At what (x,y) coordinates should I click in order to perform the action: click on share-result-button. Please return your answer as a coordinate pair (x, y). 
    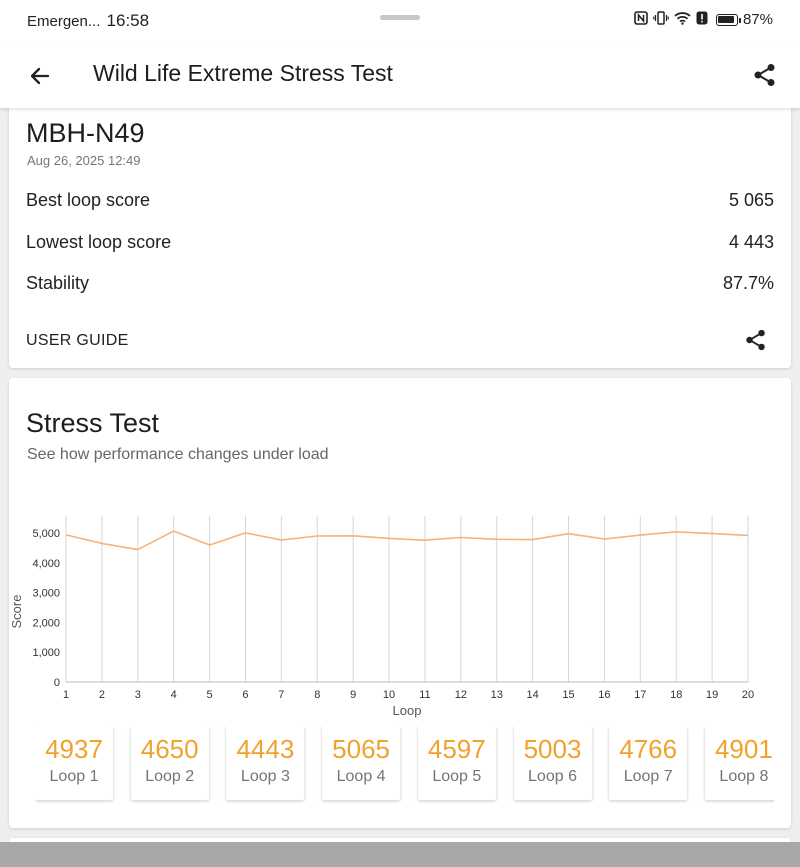
    Looking at the image, I should click on (756, 340).